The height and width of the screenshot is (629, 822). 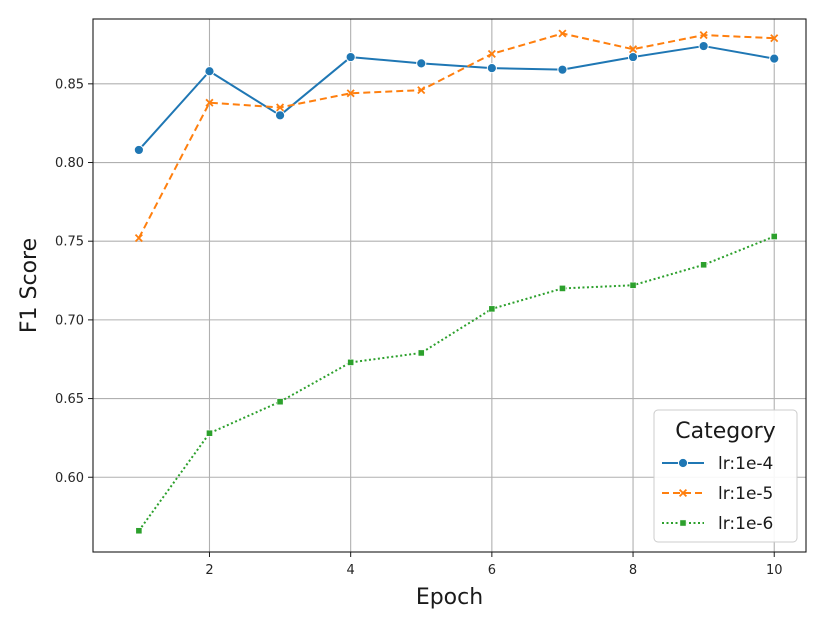 I want to click on x-axis-label: Epoch, so click(x=449, y=597).